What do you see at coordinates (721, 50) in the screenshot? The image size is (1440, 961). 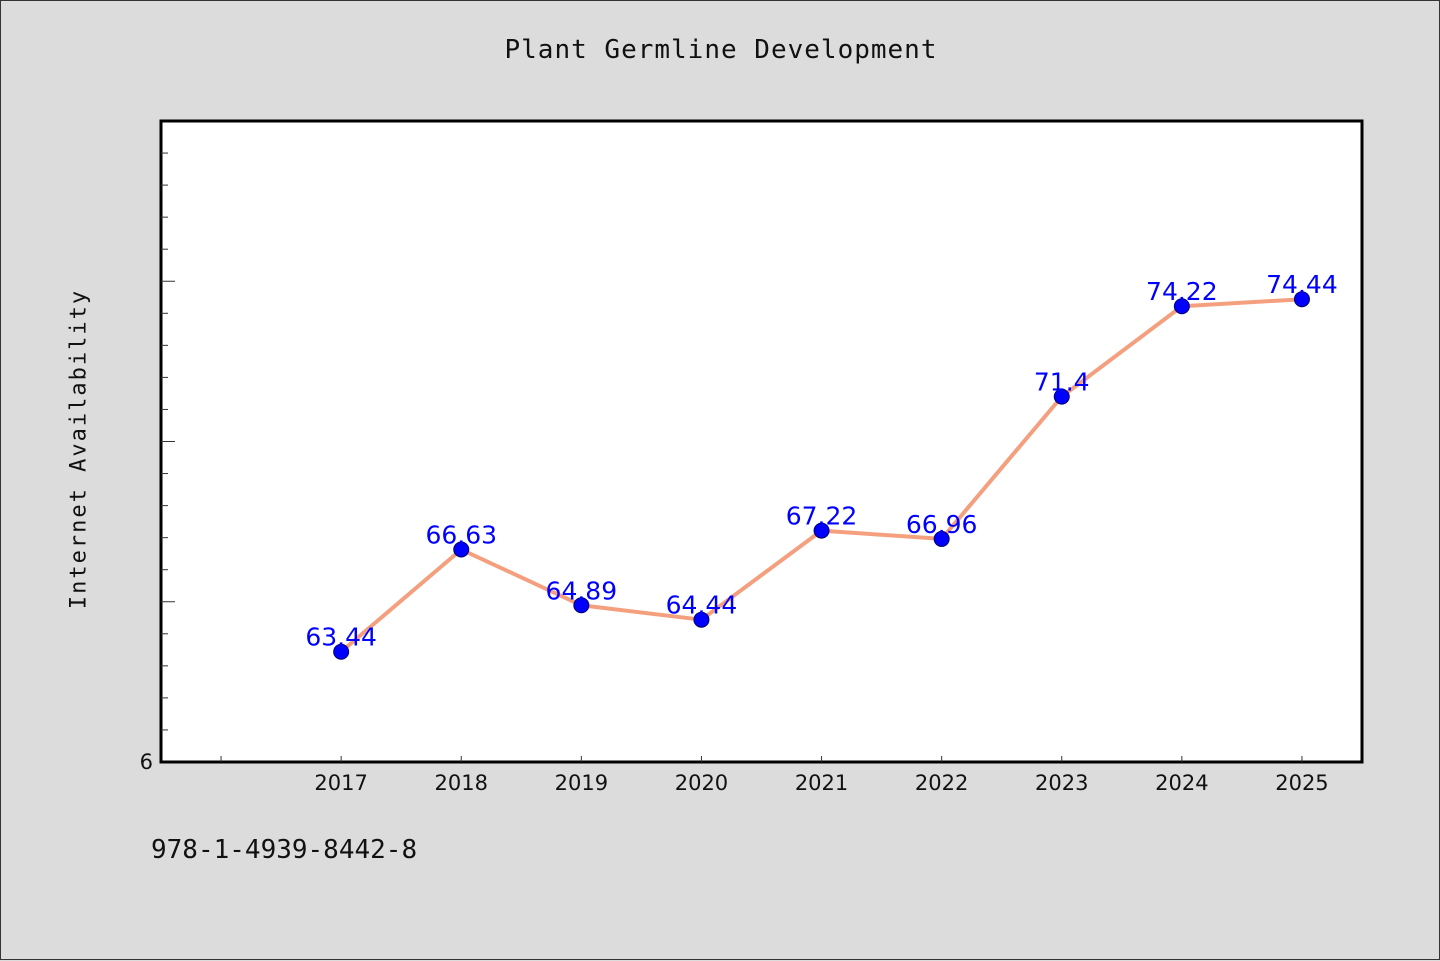 I see `chart-title: Plant Germline Development` at bounding box center [721, 50].